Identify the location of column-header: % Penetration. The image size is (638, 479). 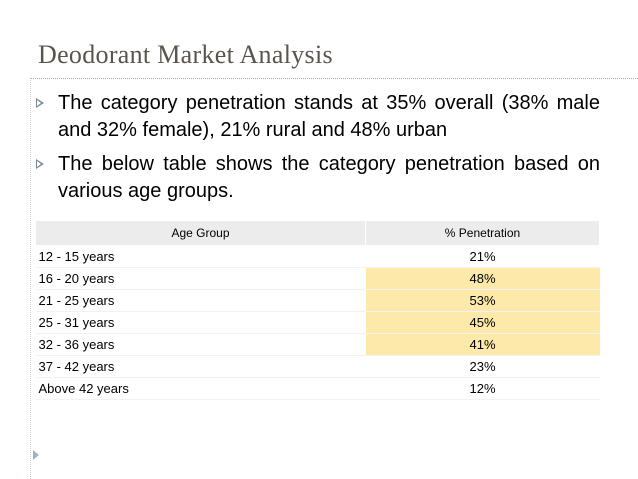
(482, 233).